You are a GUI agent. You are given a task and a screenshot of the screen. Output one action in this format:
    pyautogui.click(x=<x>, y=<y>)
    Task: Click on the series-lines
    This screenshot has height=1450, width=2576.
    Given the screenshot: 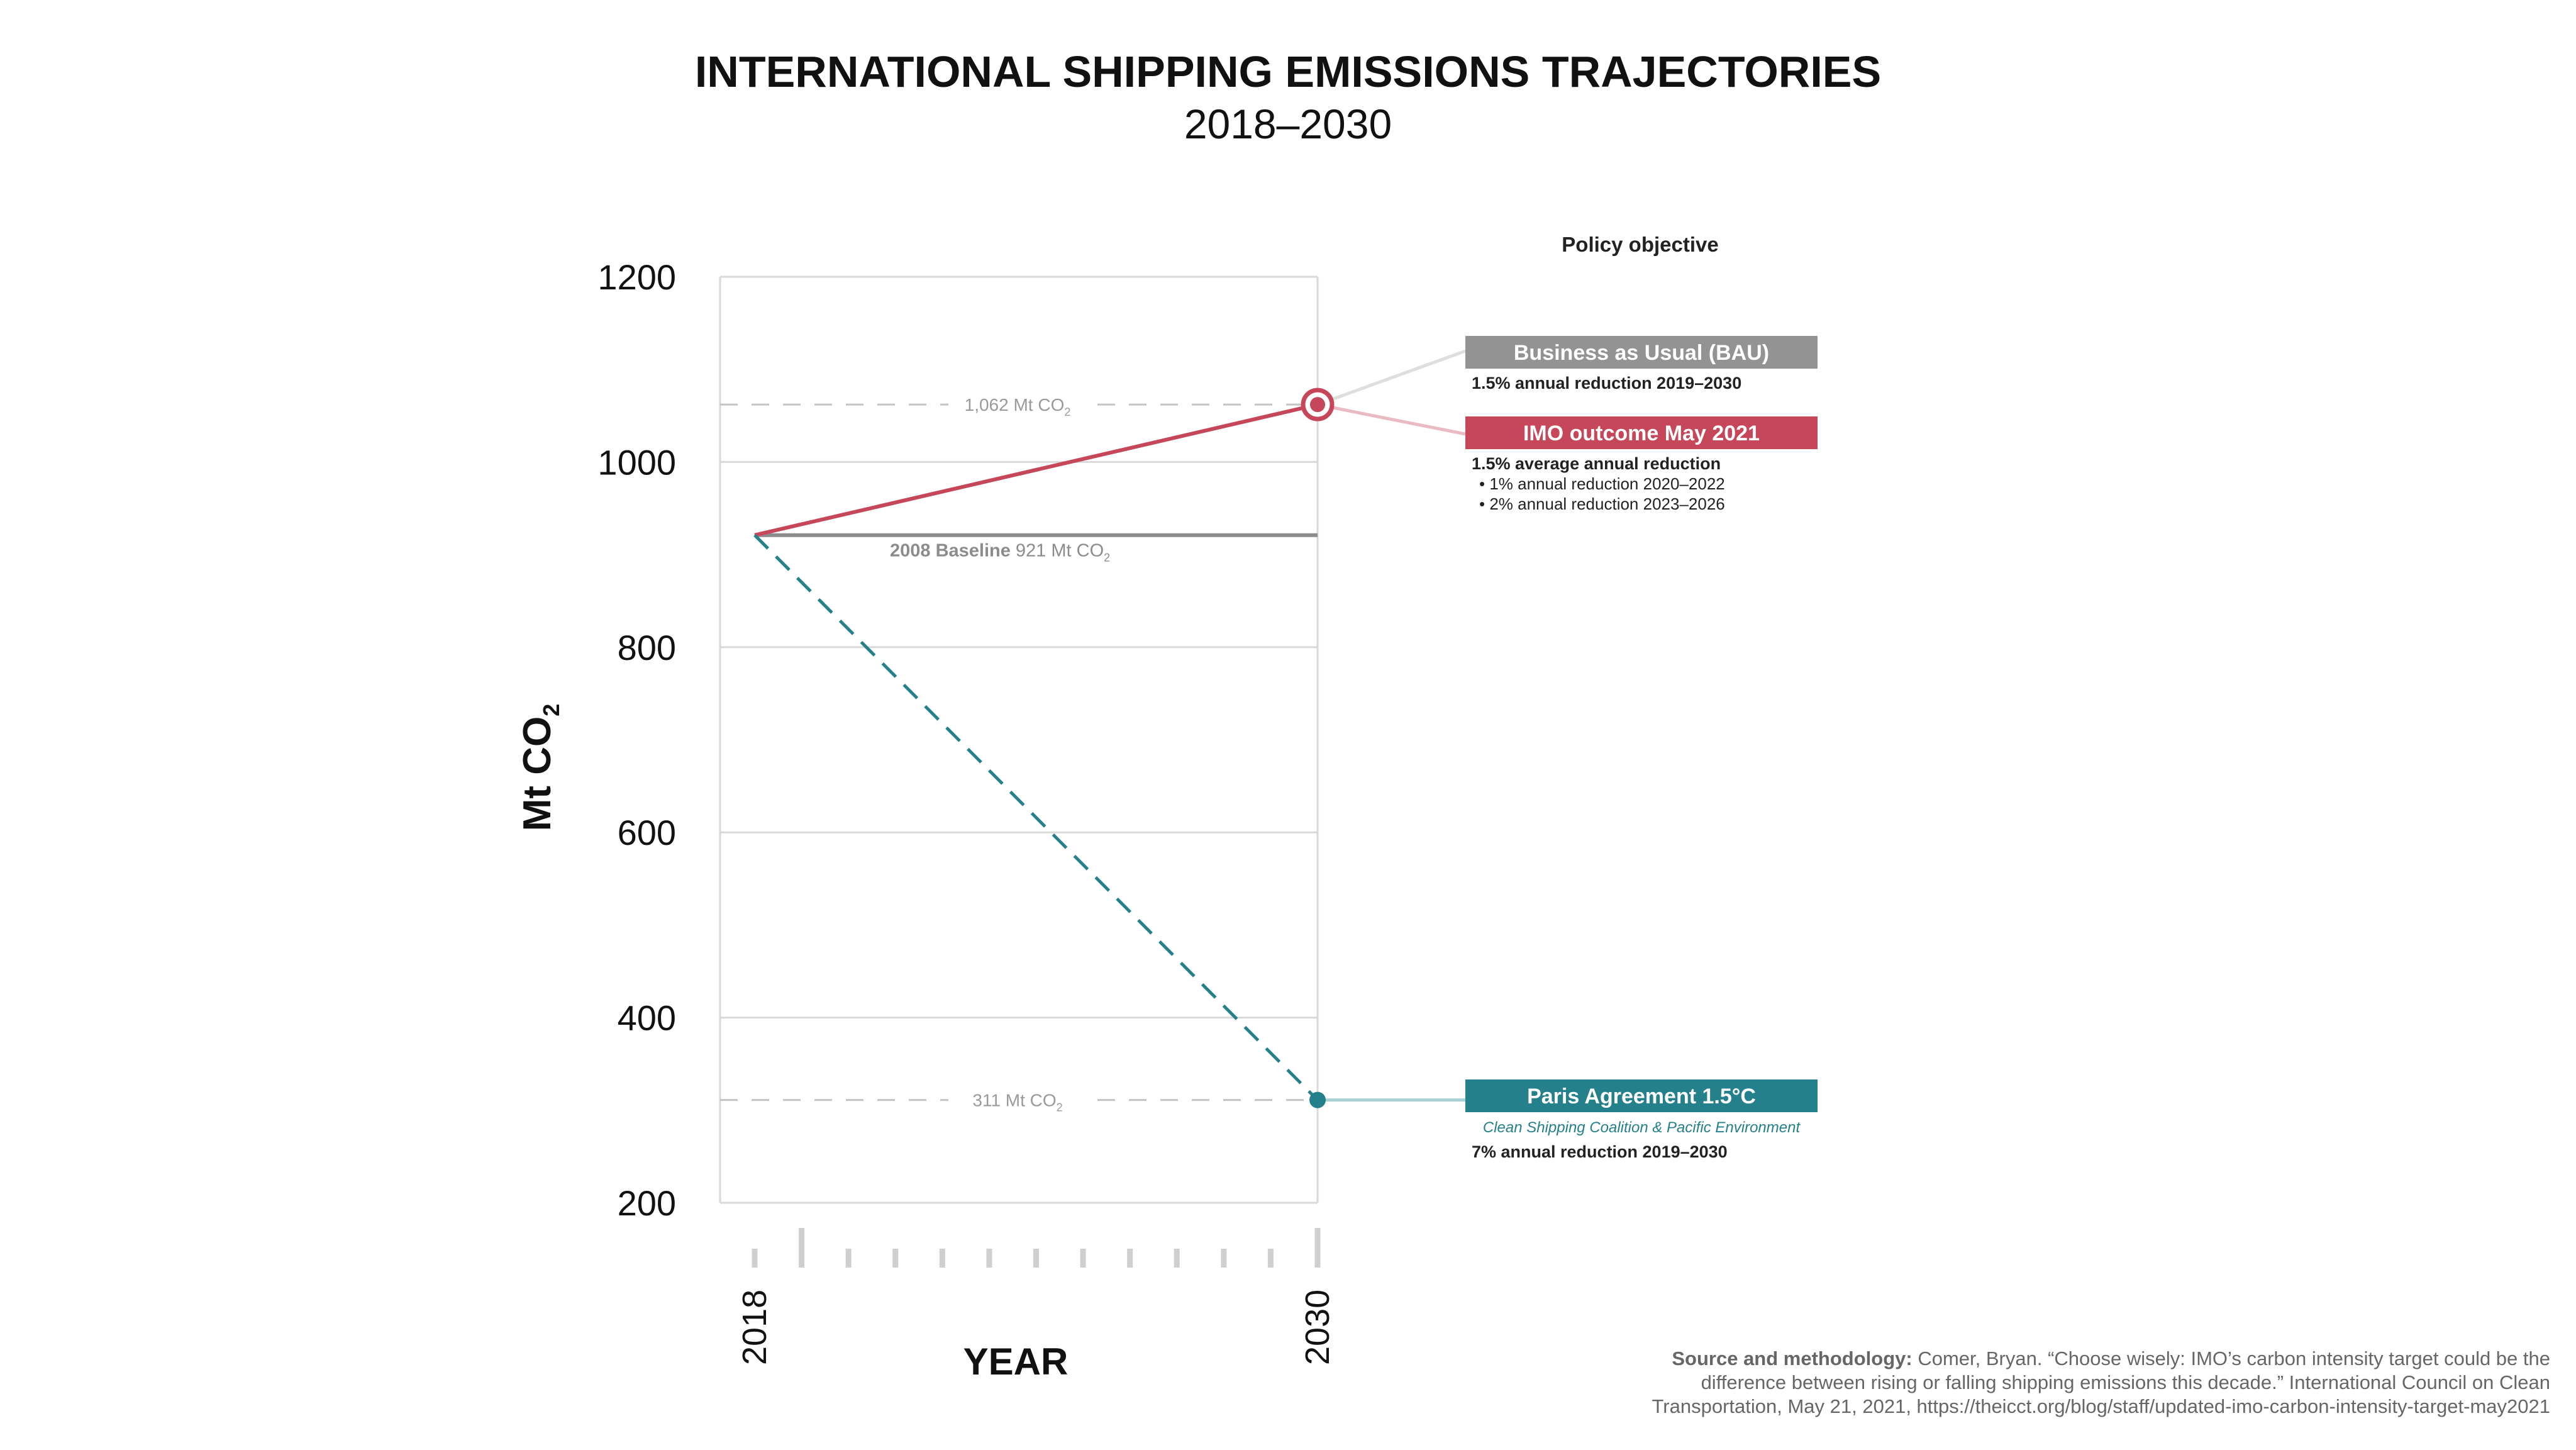 What is the action you would take?
    pyautogui.click(x=1044, y=748)
    